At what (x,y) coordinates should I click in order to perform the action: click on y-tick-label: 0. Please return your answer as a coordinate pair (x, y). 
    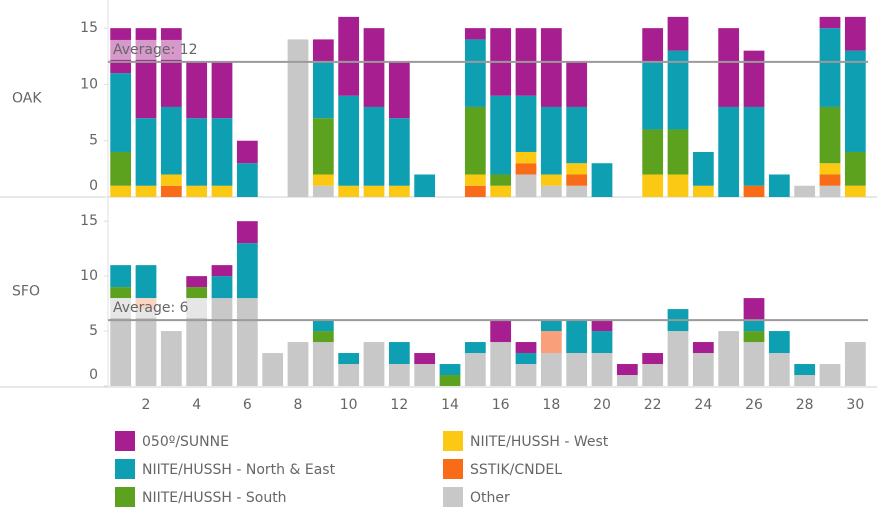
    Looking at the image, I should click on (93, 375).